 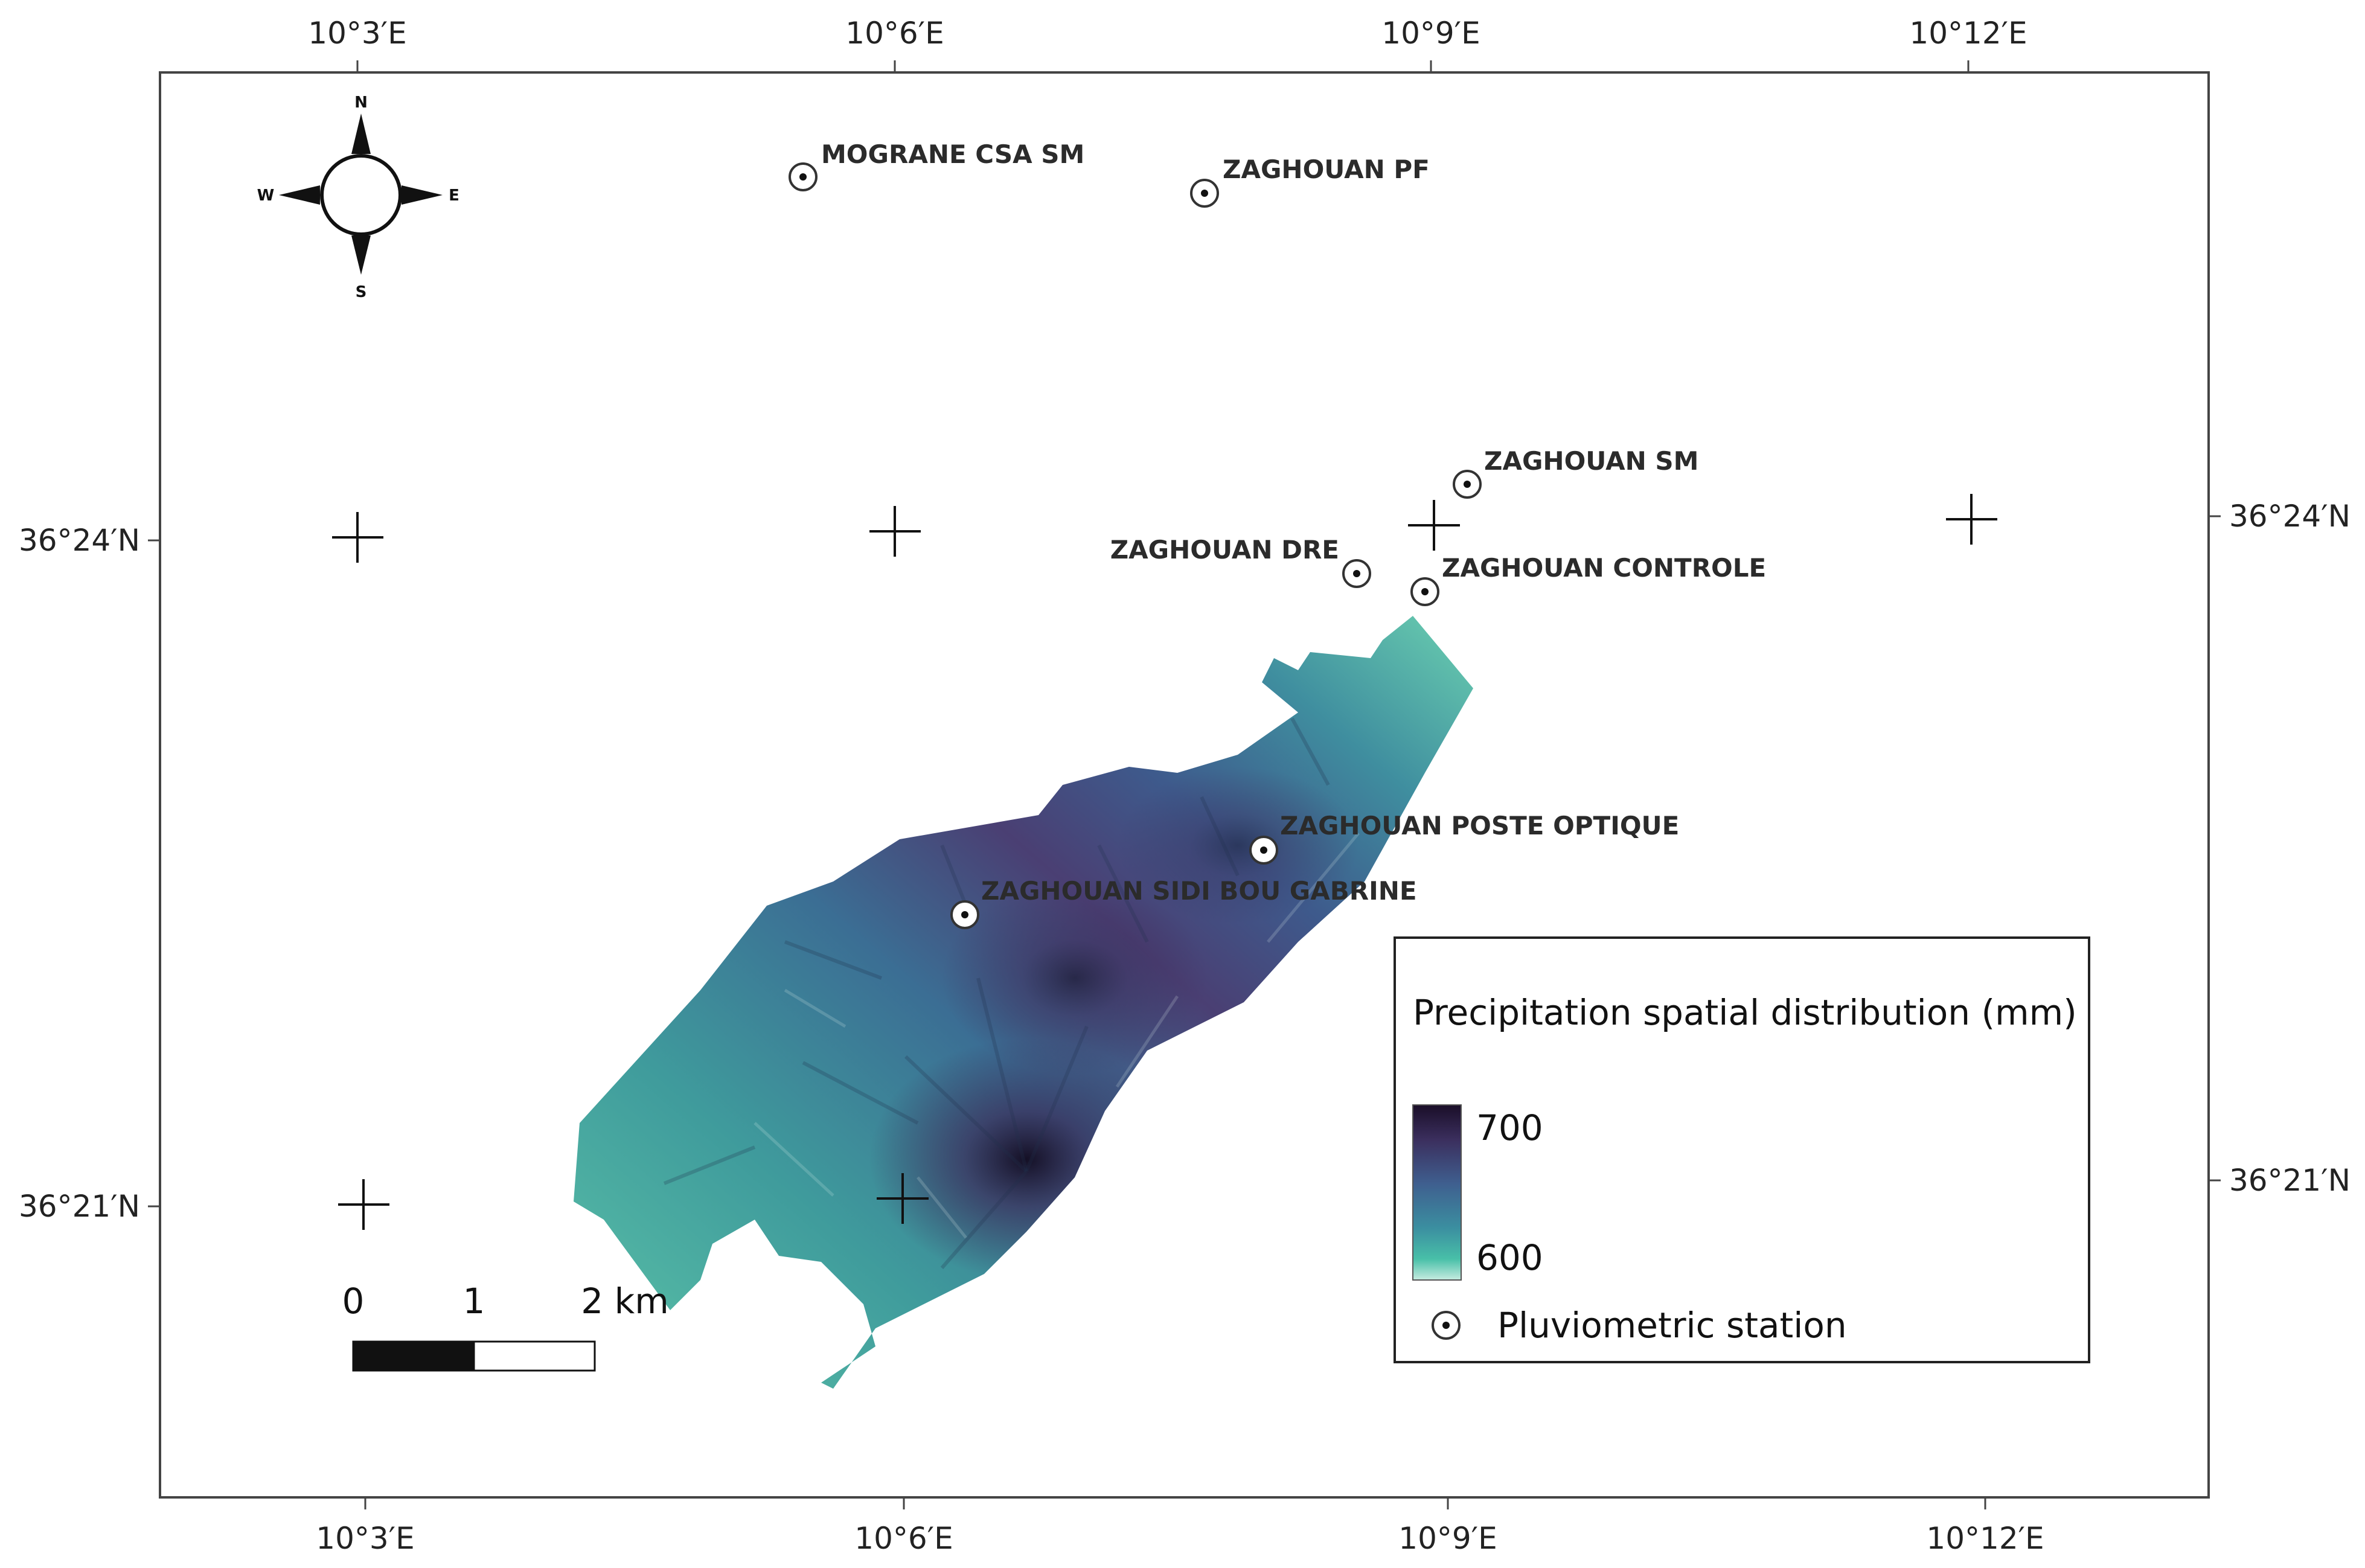 What do you see at coordinates (80, 540) in the screenshot?
I see `lat-label-left-1: 36°24′N` at bounding box center [80, 540].